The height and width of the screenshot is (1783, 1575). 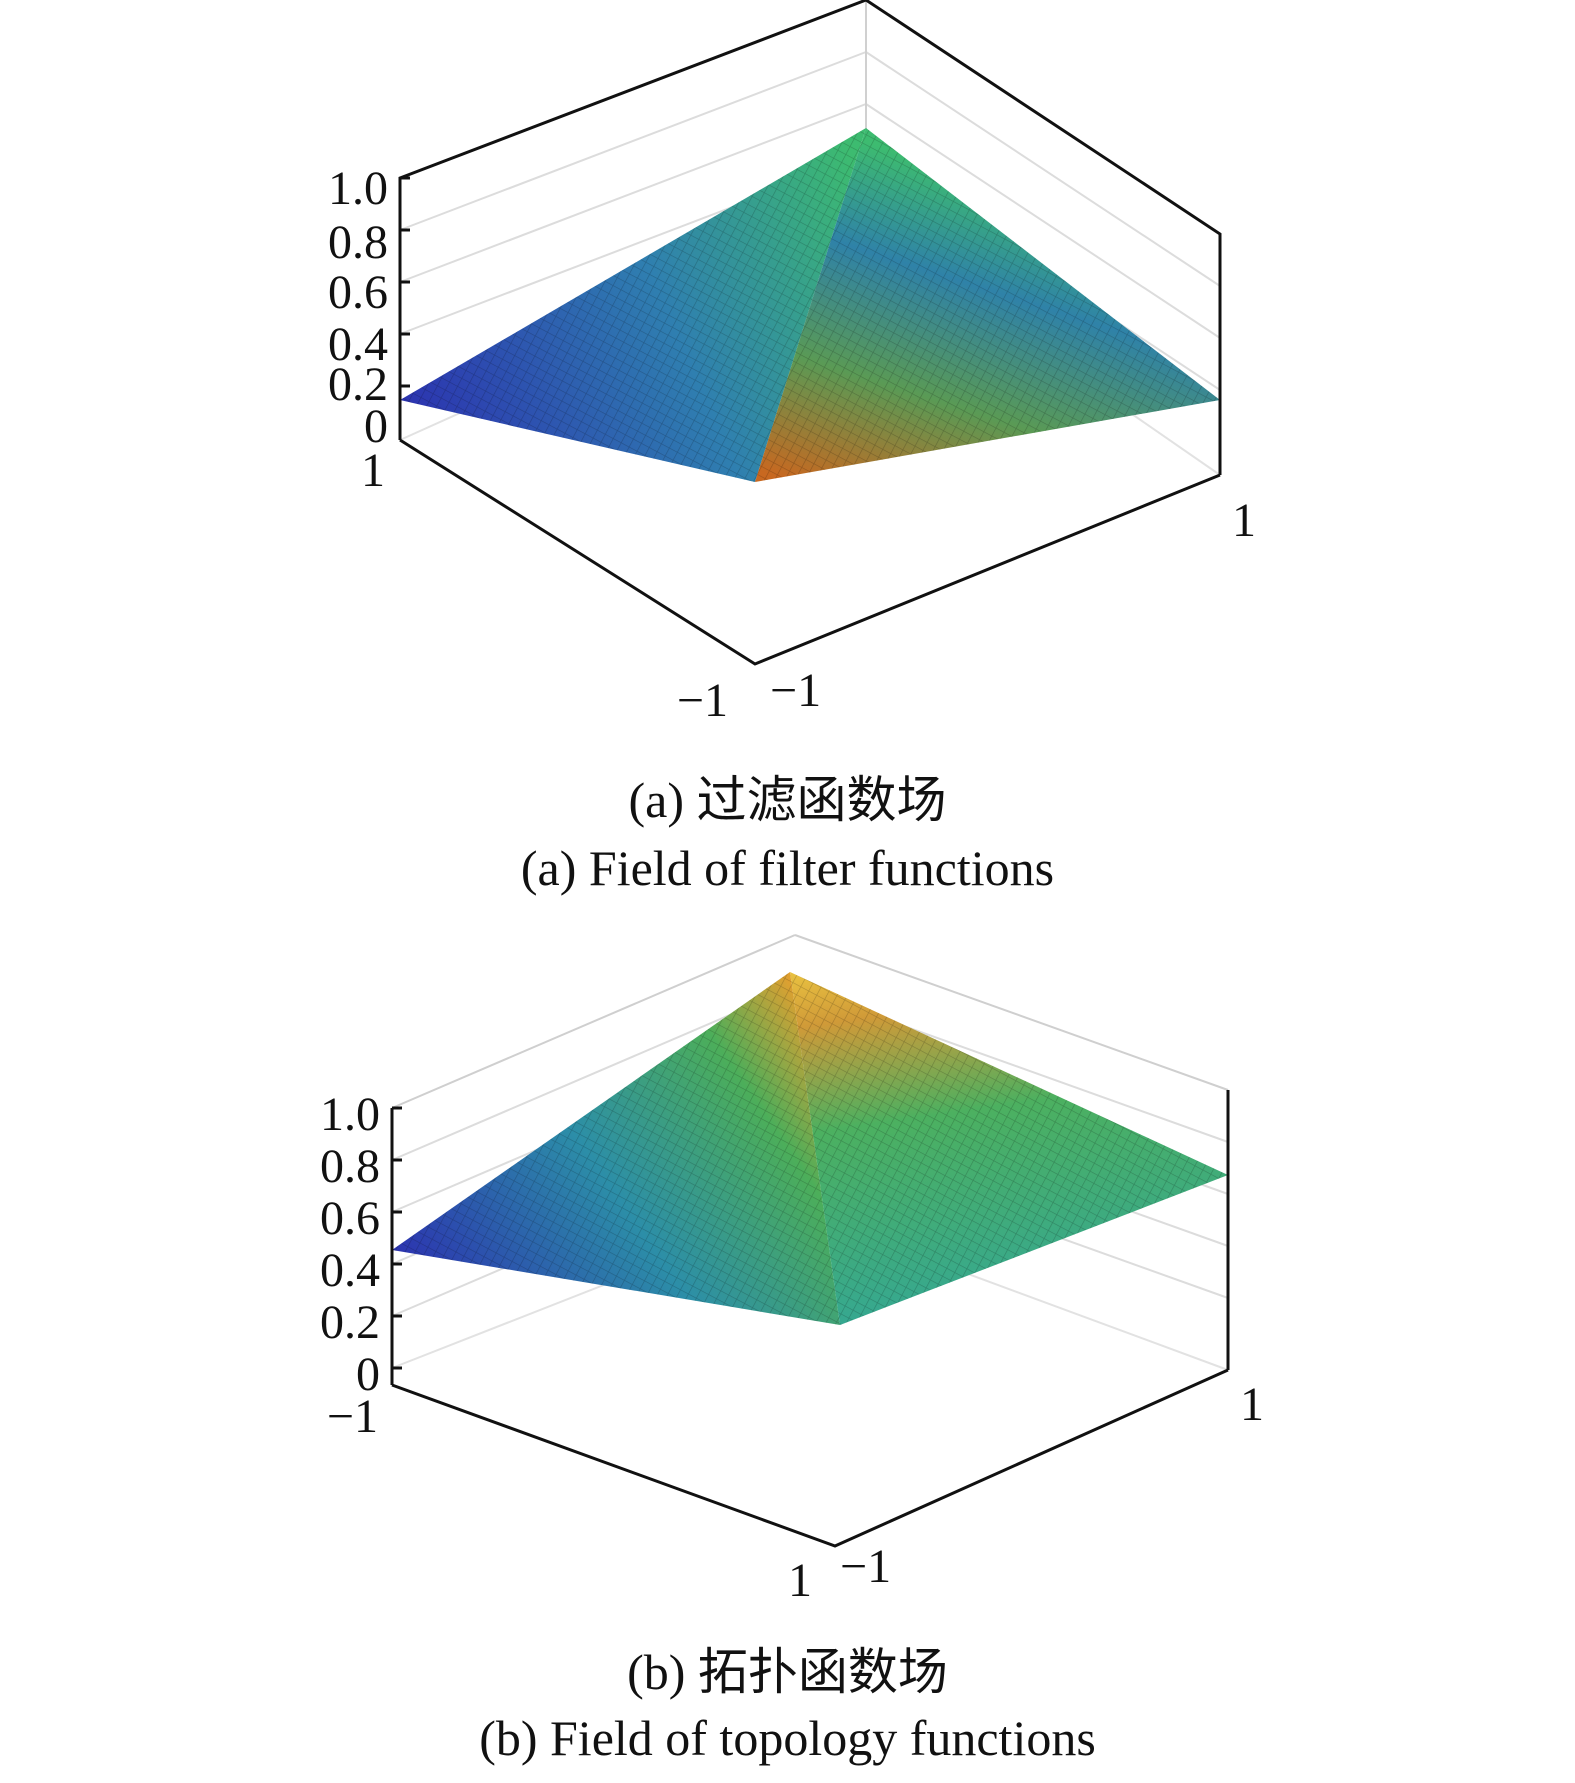 What do you see at coordinates (808, 585) in the screenshot?
I see `chart-a-axis-end-labels: 1 −1 −1 1` at bounding box center [808, 585].